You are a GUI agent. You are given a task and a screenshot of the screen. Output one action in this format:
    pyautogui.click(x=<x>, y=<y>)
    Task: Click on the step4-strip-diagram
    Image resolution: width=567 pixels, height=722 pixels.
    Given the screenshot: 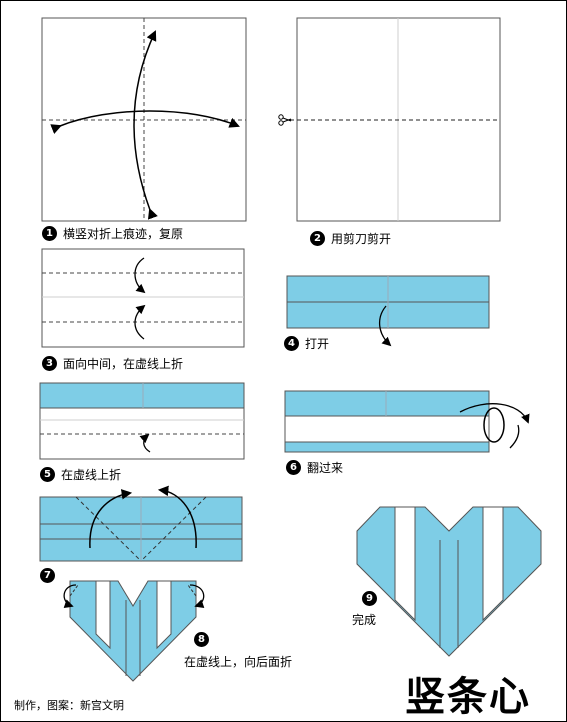 What is the action you would take?
    pyautogui.click(x=388, y=311)
    